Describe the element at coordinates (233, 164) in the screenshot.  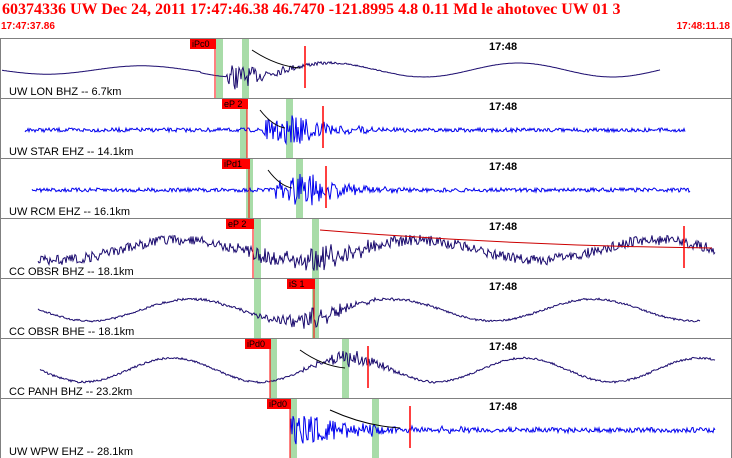
I see `phase-pick-label: iPd1` at that location.